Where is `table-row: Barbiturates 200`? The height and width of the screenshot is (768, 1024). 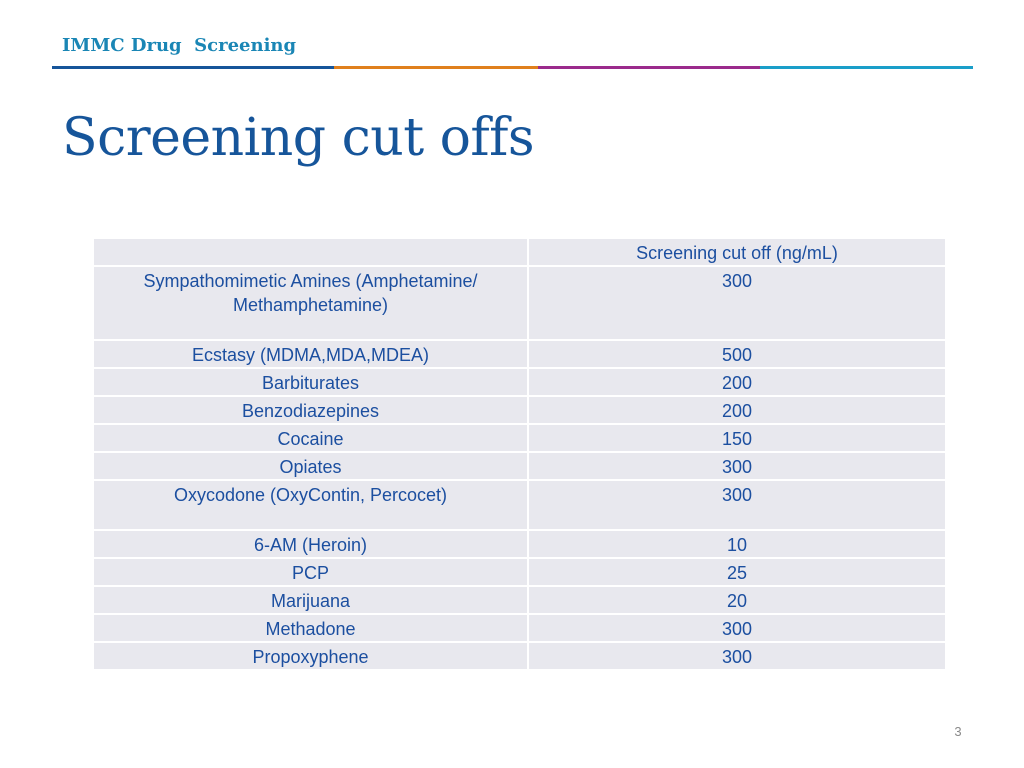
table-row: Barbiturates 200 is located at coordinates (519, 382).